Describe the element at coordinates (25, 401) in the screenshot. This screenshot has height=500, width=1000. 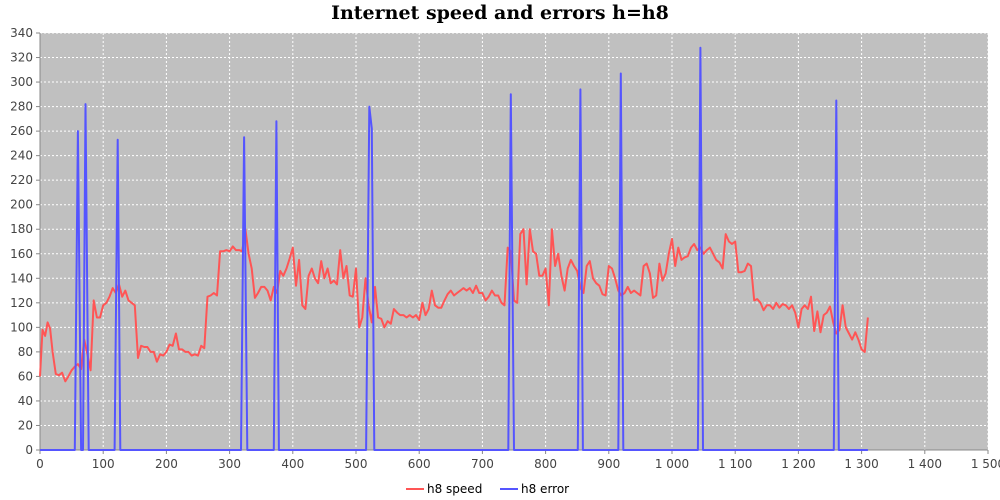
I see `y-tick-label: 40` at that location.